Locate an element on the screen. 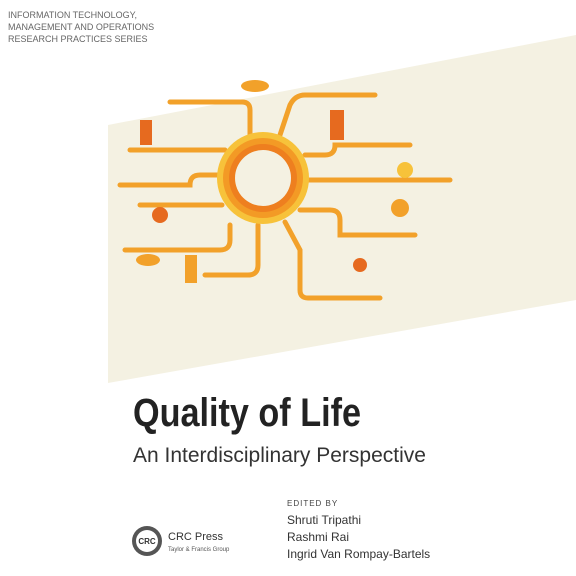 Image resolution: width=576 pixels, height=576 pixels. ring is located at coordinates (263, 178).